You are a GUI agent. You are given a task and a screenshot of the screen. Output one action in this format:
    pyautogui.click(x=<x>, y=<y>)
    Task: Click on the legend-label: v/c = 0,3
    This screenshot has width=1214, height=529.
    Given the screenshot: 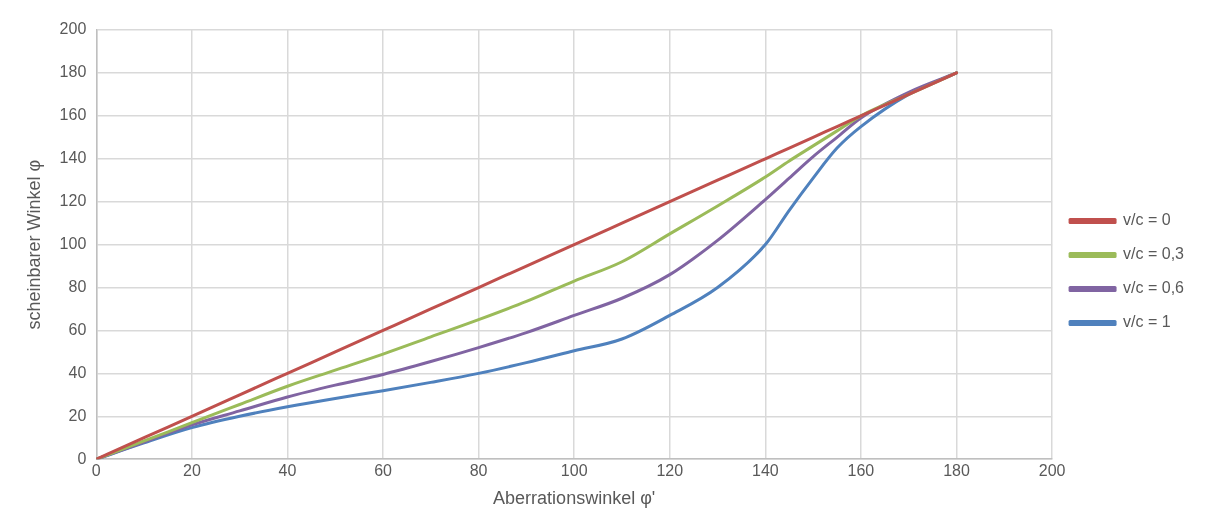 What is the action you would take?
    pyautogui.click(x=1154, y=254)
    